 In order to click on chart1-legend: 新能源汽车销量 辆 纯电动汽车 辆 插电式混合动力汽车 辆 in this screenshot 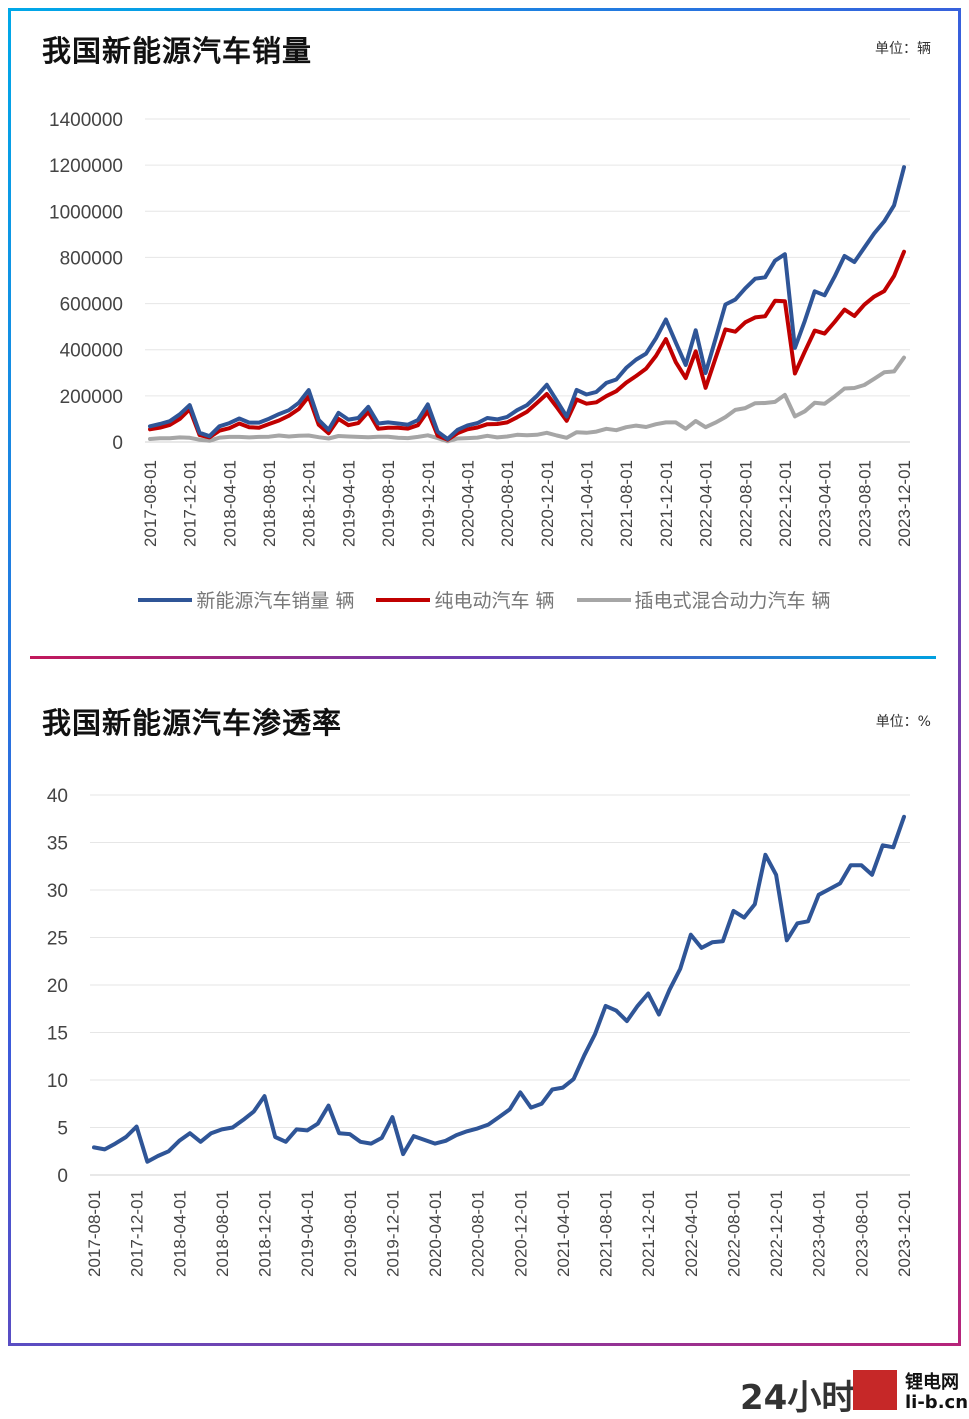, I will do `click(484, 599)`.